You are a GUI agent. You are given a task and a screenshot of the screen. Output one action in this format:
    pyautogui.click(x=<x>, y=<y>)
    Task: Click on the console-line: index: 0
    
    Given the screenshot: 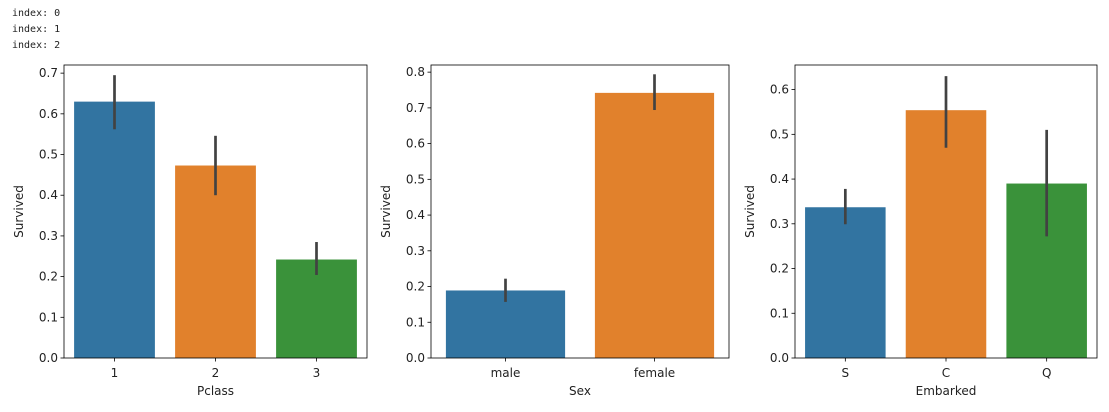 What is the action you would take?
    pyautogui.click(x=36, y=13)
    